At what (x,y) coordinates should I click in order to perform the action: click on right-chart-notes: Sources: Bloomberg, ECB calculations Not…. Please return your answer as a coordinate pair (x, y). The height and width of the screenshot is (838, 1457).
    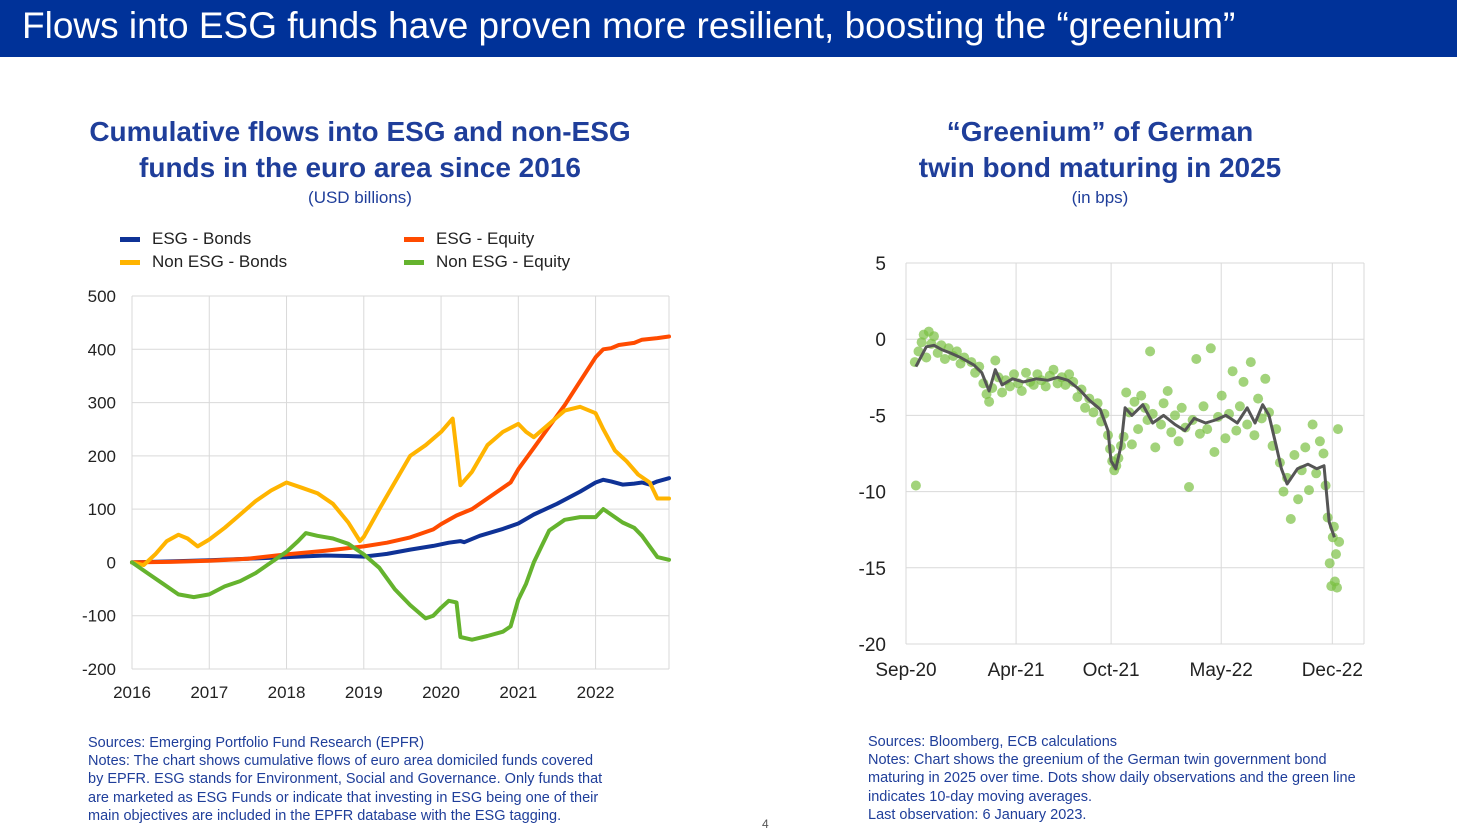
    Looking at the image, I should click on (1148, 778).